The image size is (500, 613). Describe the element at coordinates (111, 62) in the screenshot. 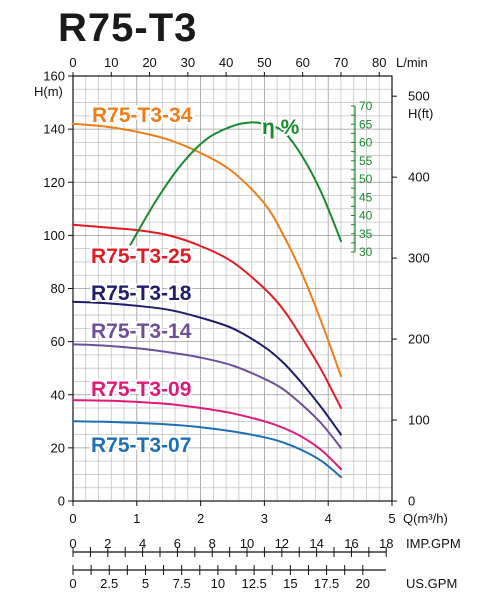

I see `lpm-tick-label: 10` at that location.